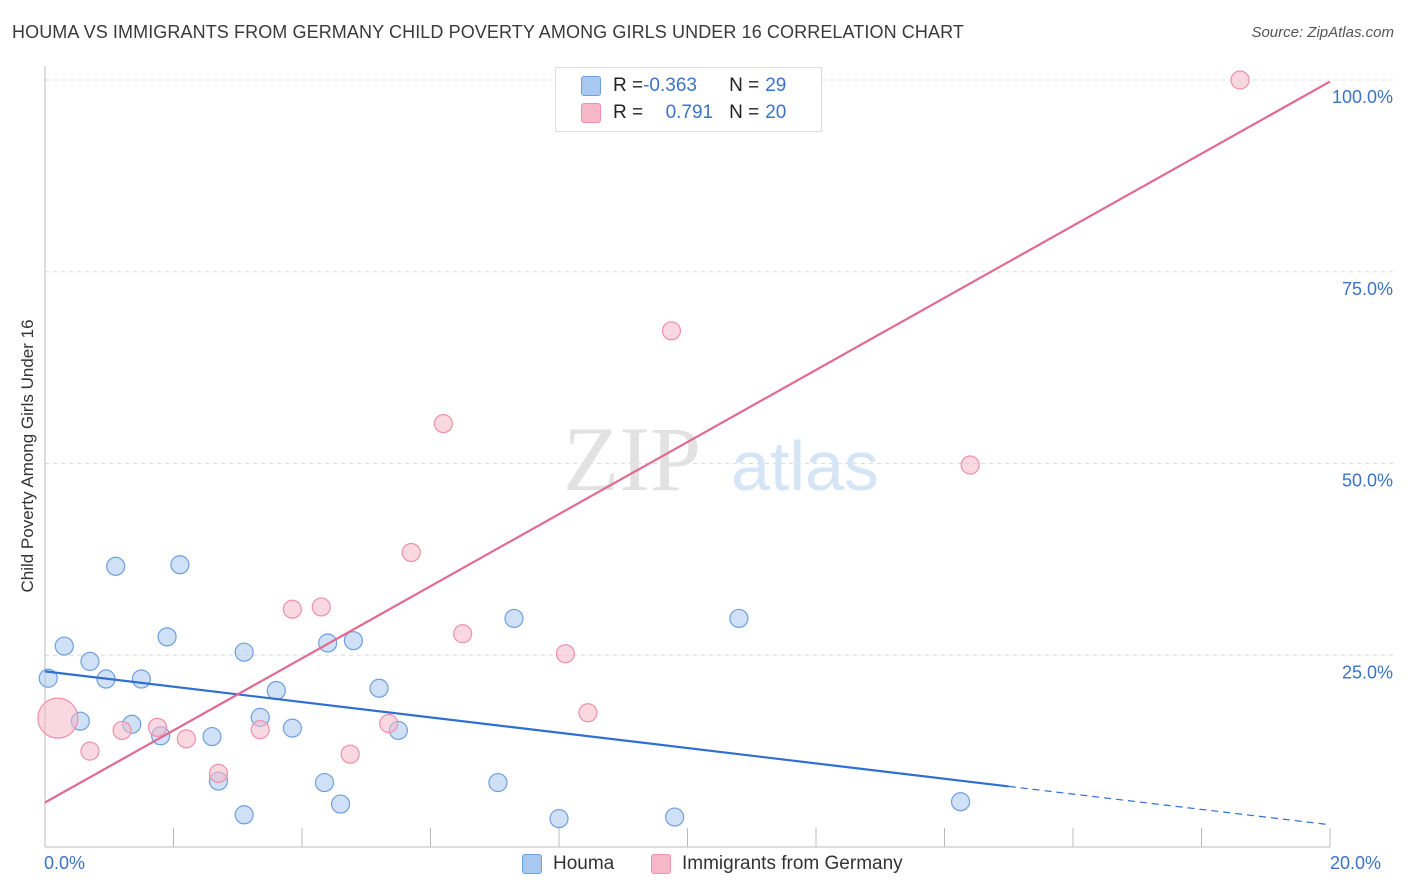 This screenshot has height=892, width=1406. I want to click on x-tick-label-min: 0.0%, so click(65, 863).